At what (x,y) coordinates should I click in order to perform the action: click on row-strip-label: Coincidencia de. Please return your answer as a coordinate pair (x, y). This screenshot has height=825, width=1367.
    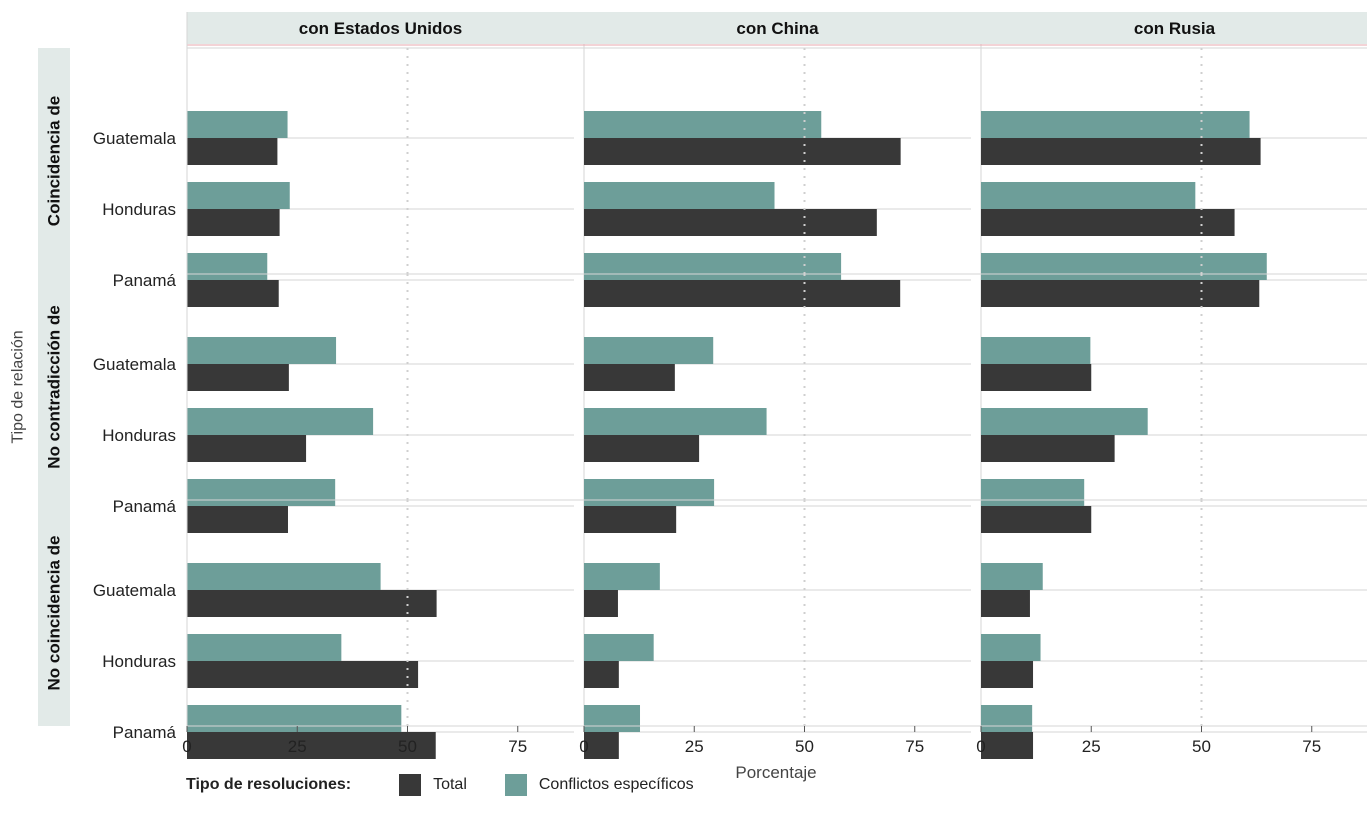
    Looking at the image, I should click on (54, 161).